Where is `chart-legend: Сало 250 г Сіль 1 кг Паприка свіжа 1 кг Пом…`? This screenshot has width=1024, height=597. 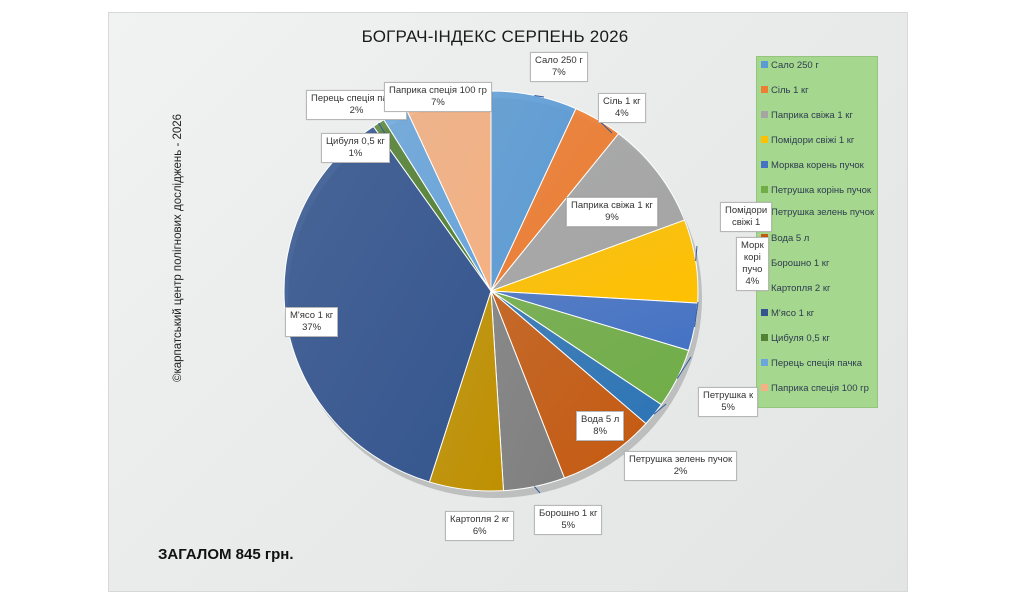
chart-legend: Сало 250 г Сіль 1 кг Паприка свіжа 1 кг Пом… is located at coordinates (817, 232).